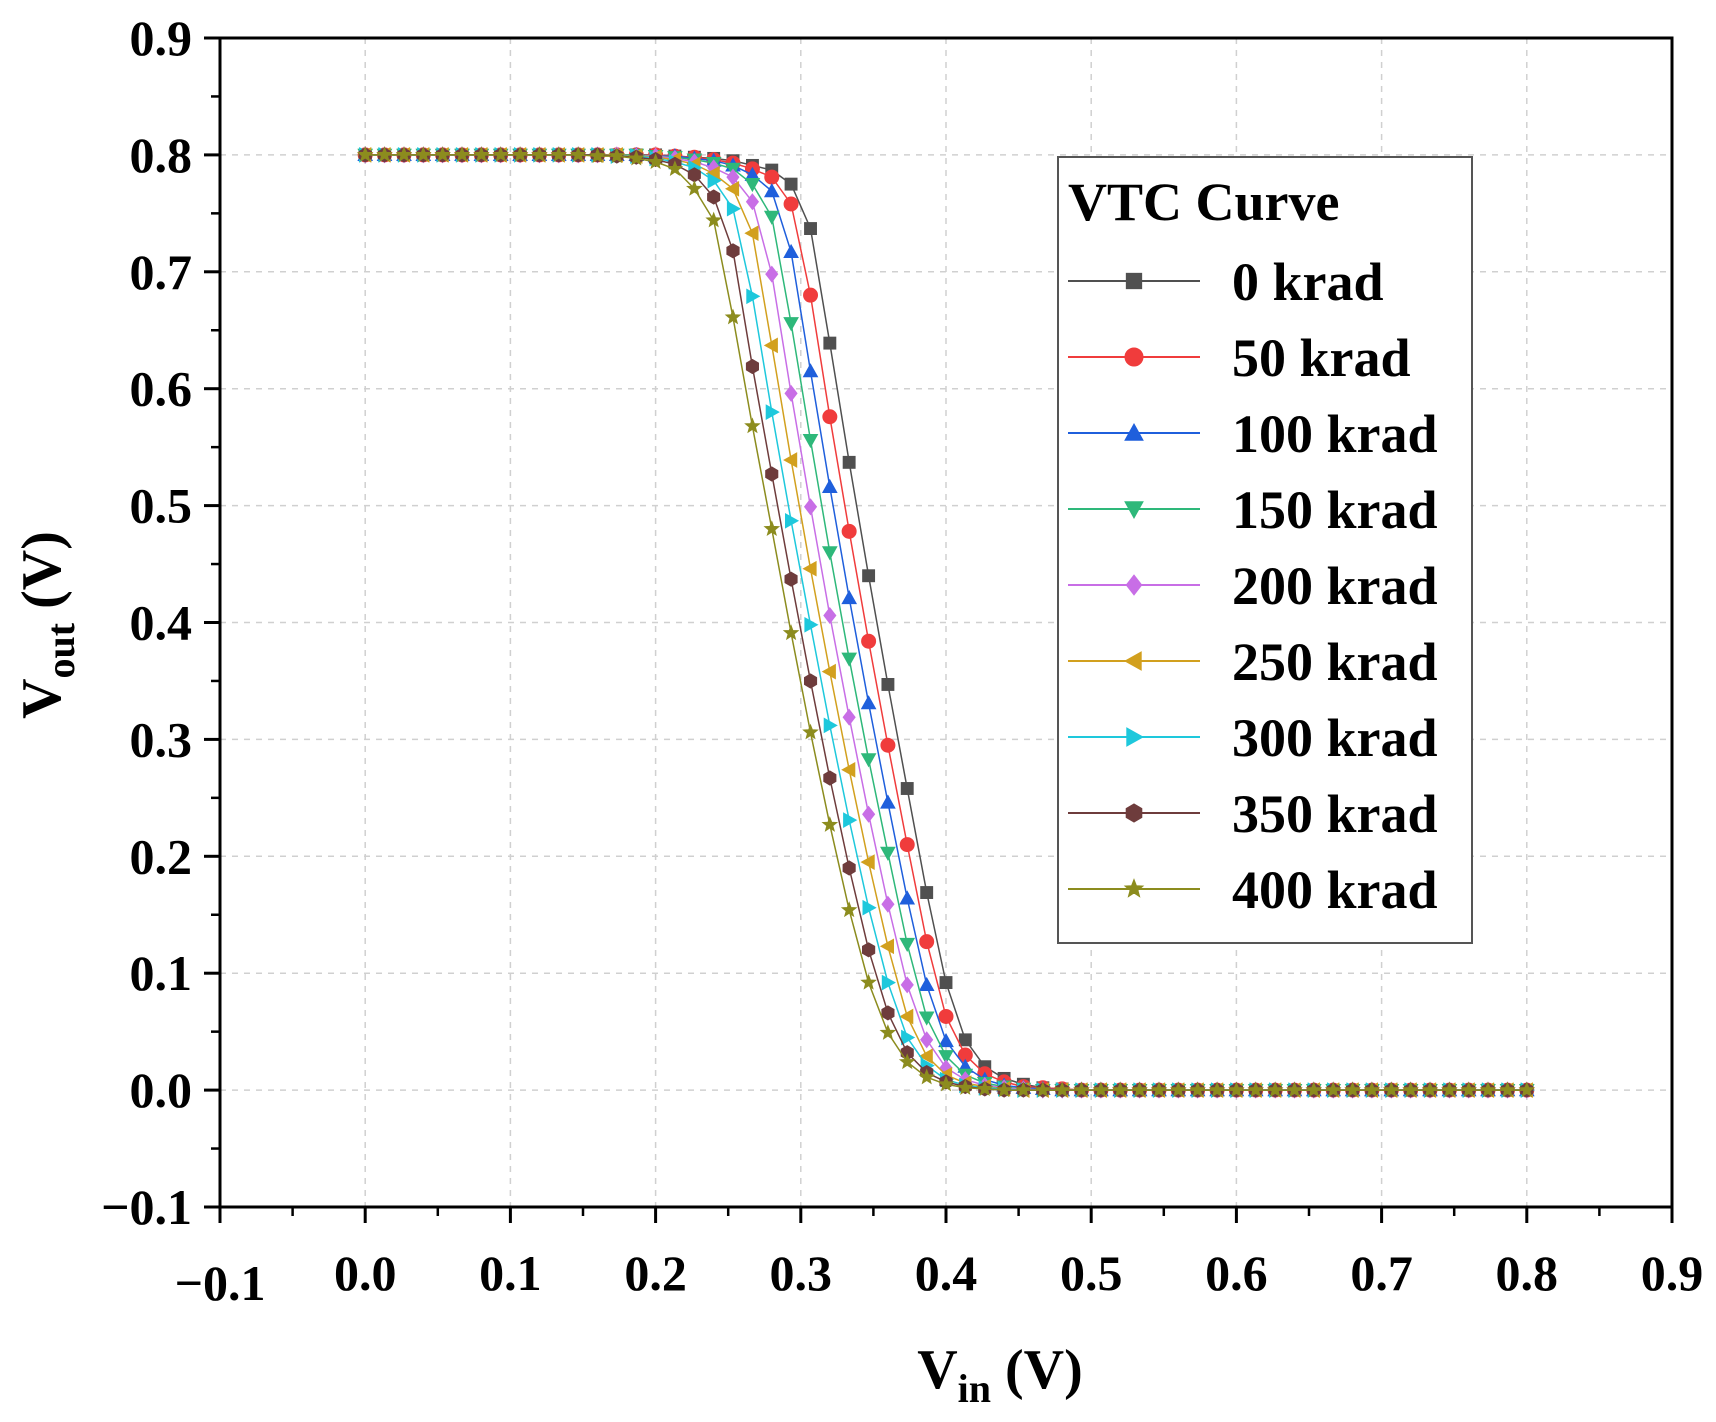 The height and width of the screenshot is (1422, 1716). What do you see at coordinates (510, 1273) in the screenshot?
I see `x-tick-label: 0.1` at bounding box center [510, 1273].